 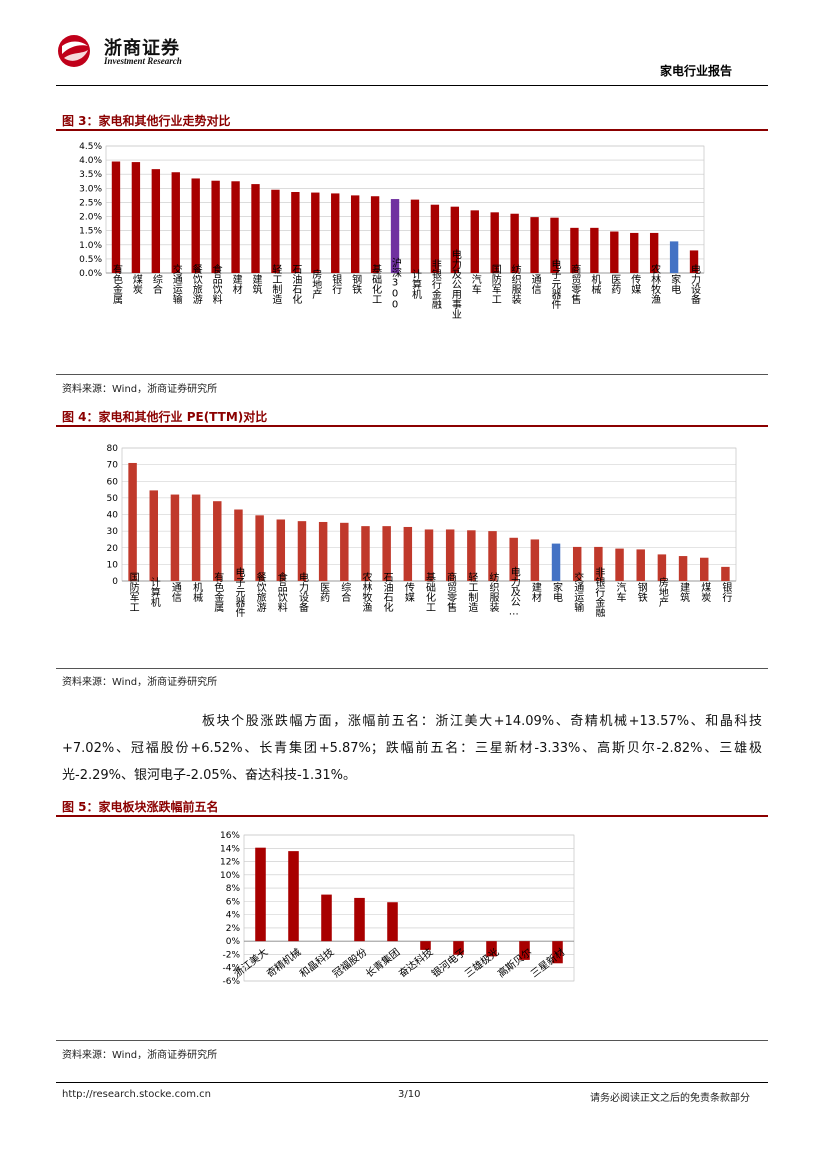 What do you see at coordinates (236, 283) in the screenshot?
I see `x-tick-label: 建材` at bounding box center [236, 283].